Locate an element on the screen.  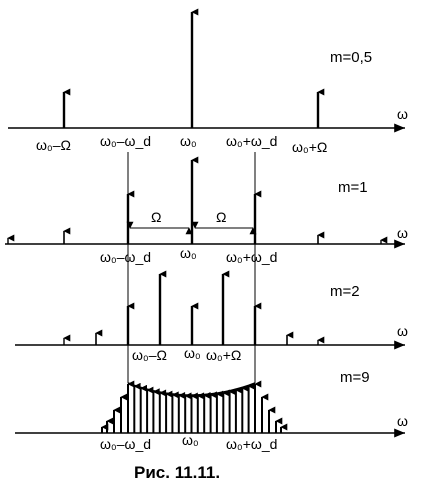
m-value-label: m=2 is located at coordinates (345, 291).